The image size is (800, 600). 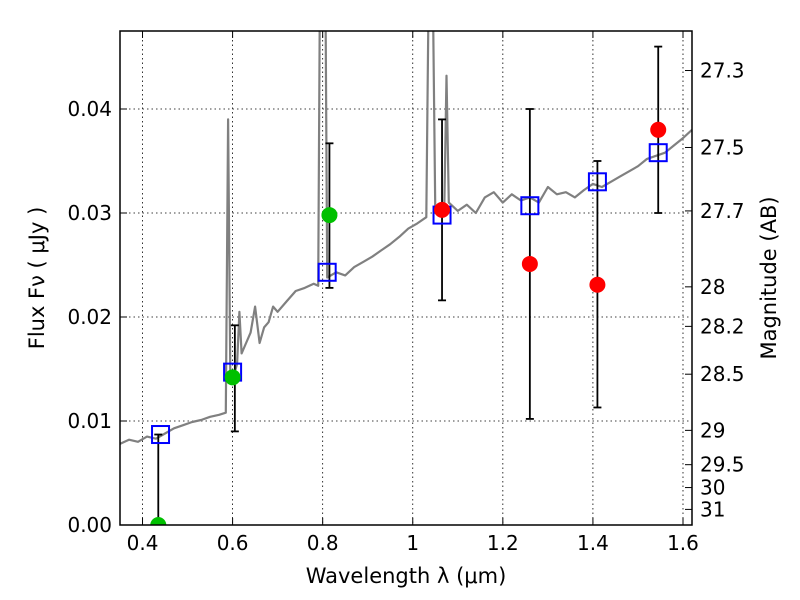 What do you see at coordinates (712, 509) in the screenshot?
I see `y2-tick-label: 31` at bounding box center [712, 509].